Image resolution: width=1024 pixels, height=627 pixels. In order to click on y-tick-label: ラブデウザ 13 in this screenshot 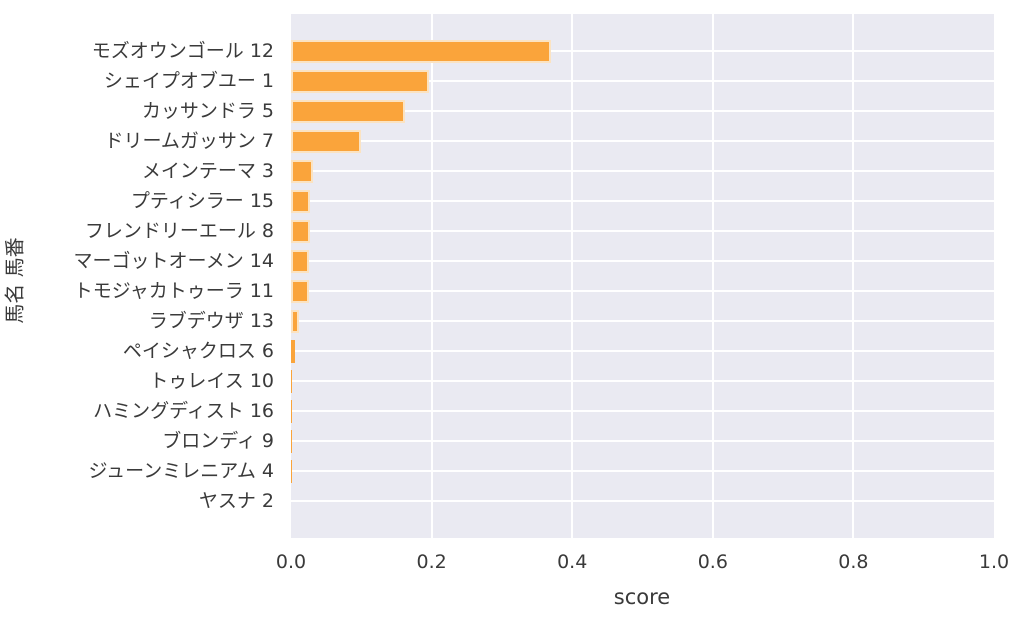, I will do `click(211, 321)`.